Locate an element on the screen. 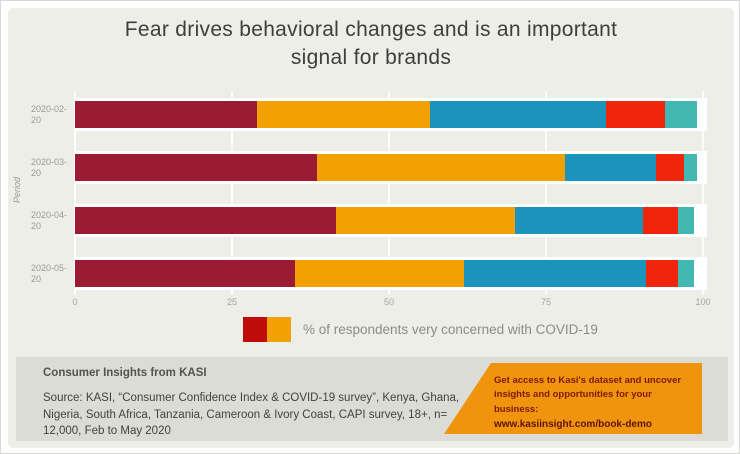  x-tick-label: 50 is located at coordinates (389, 302).